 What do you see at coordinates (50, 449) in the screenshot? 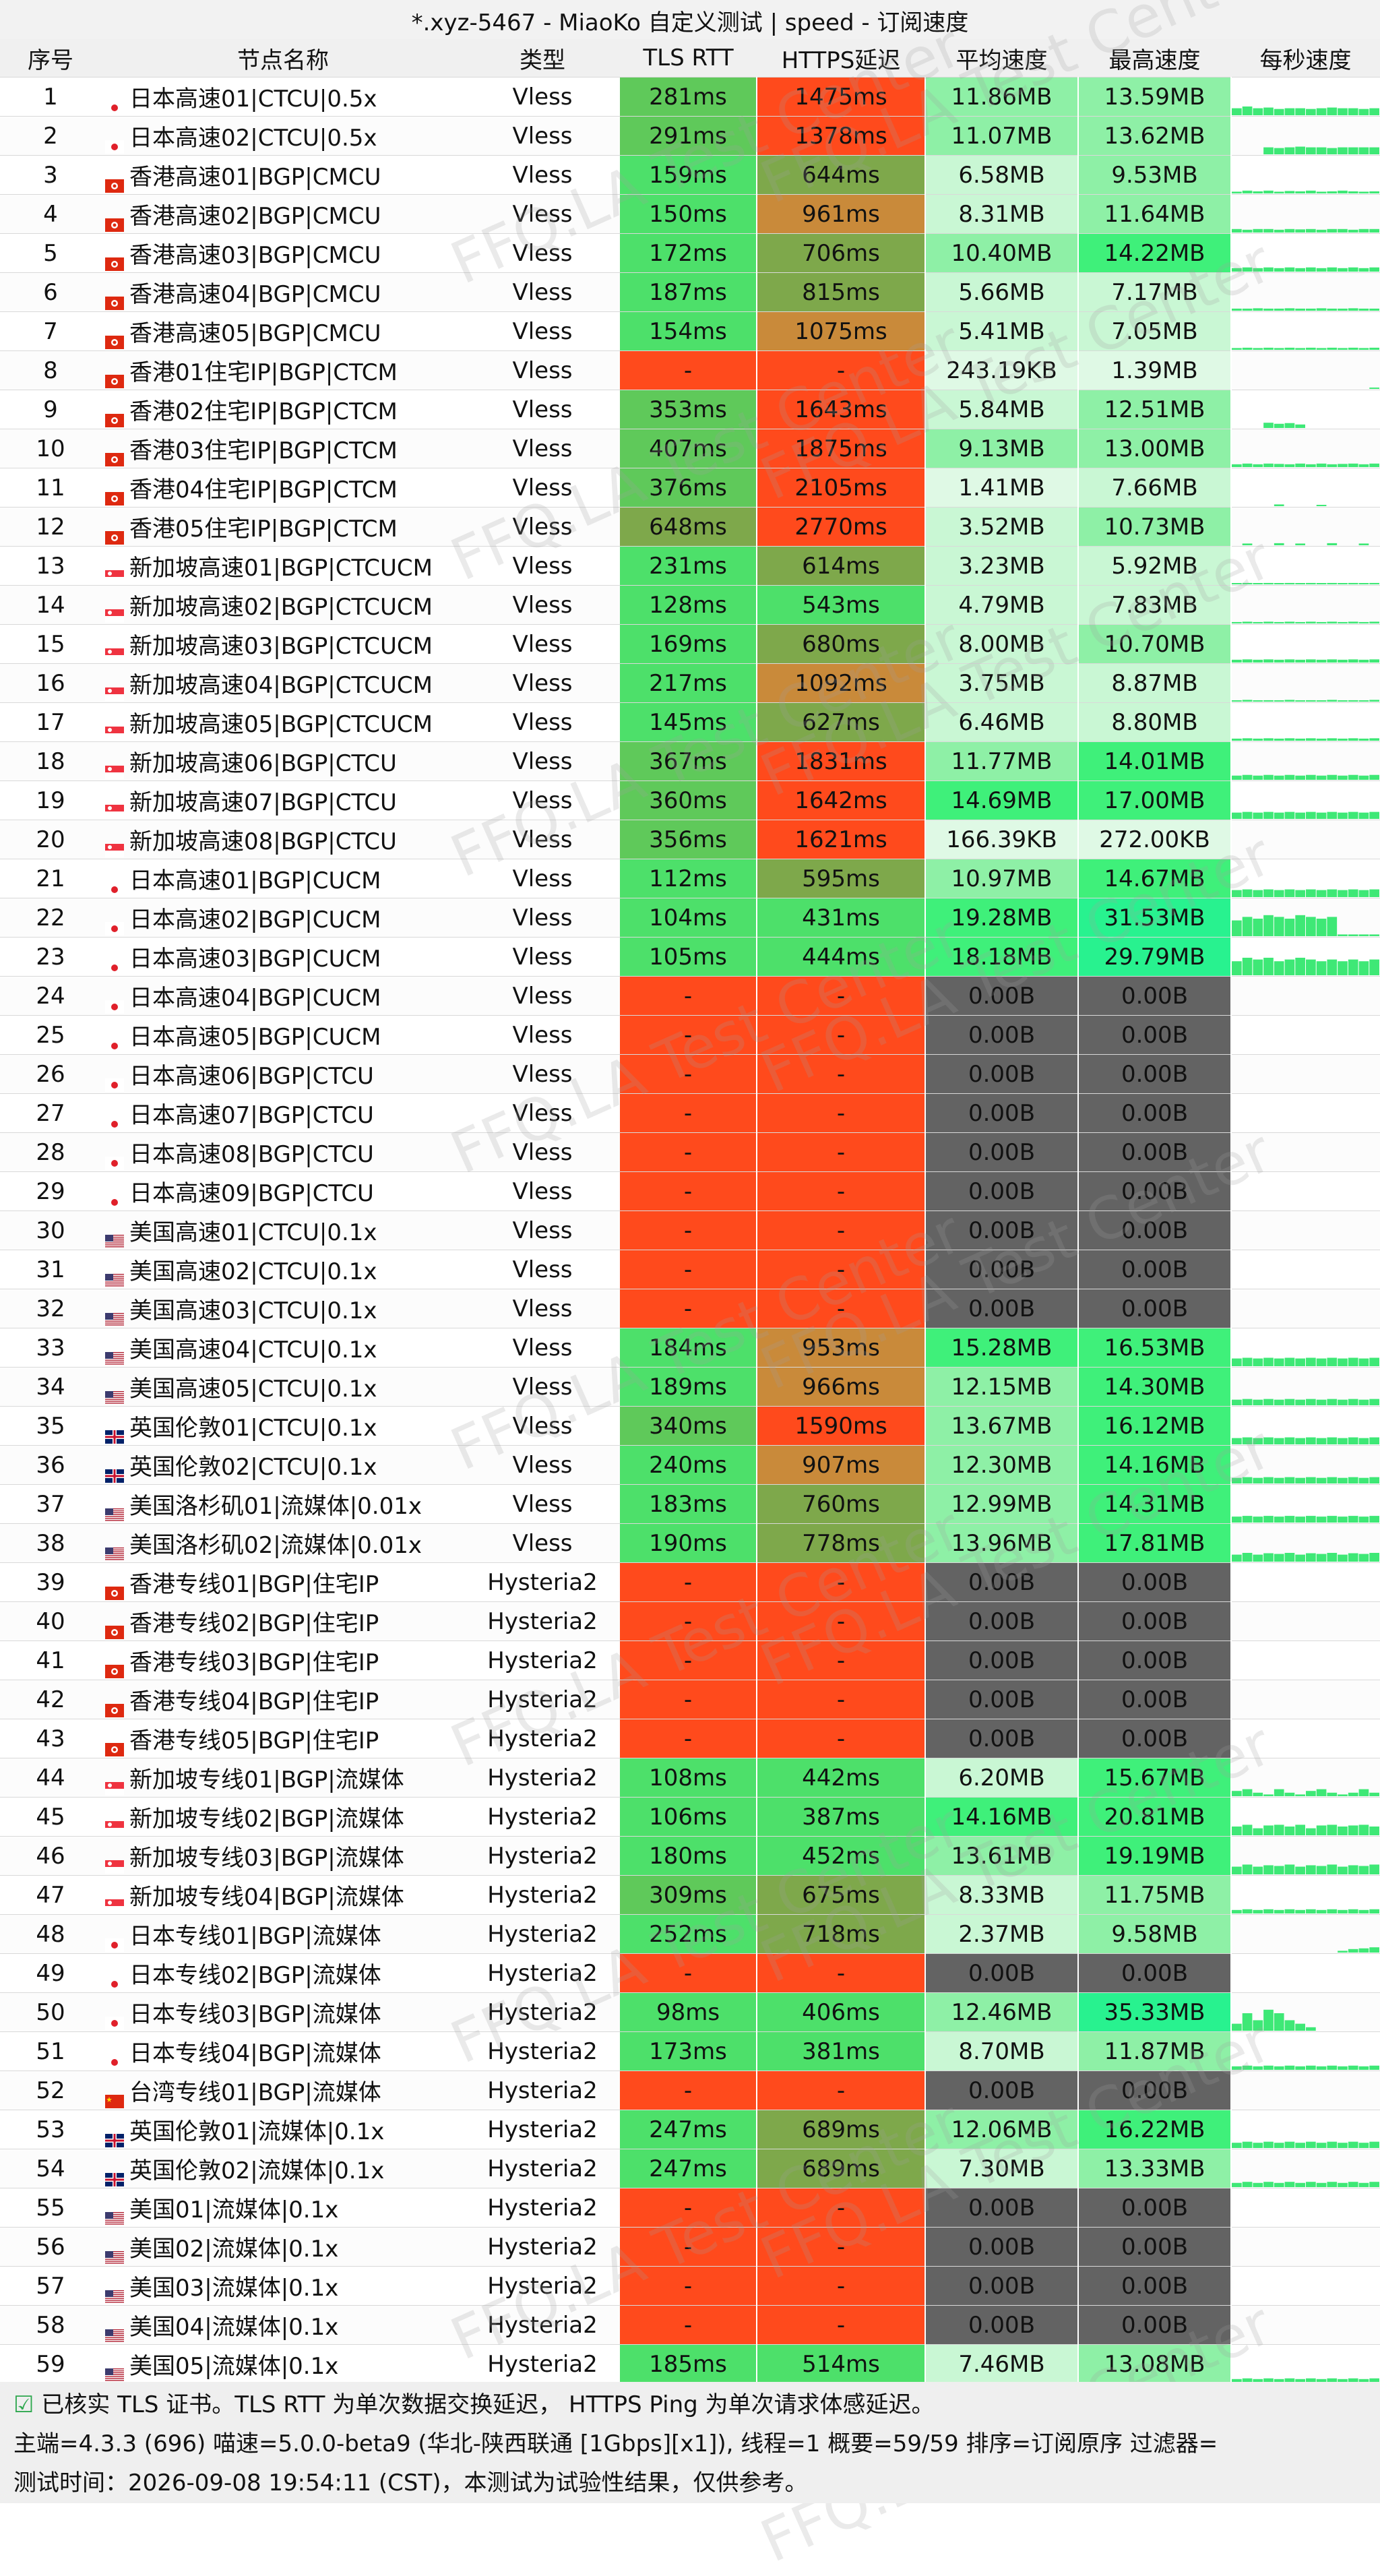
I see `row-index: 10` at bounding box center [50, 449].